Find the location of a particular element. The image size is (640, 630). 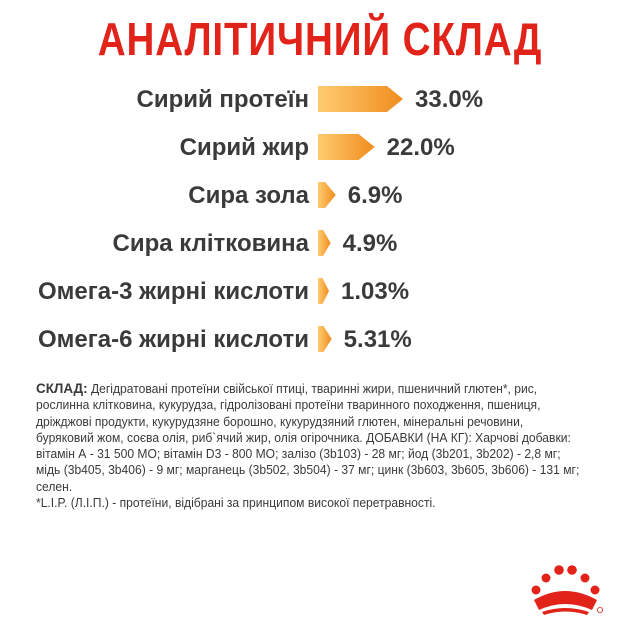

value-label: 33.0% is located at coordinates (449, 99).